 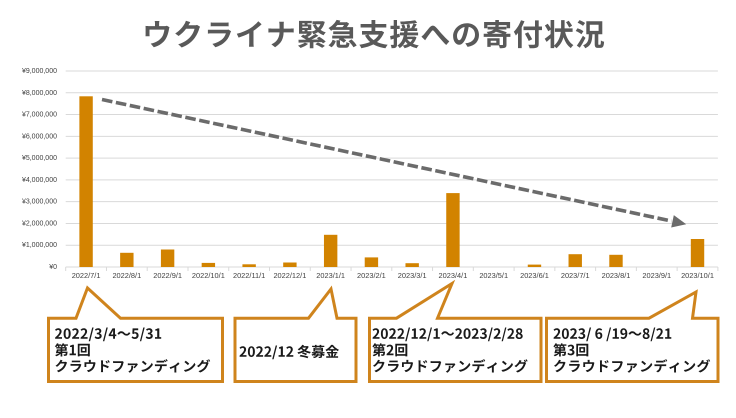 I want to click on svg-text: 2023/1/1, so click(x=330, y=275).